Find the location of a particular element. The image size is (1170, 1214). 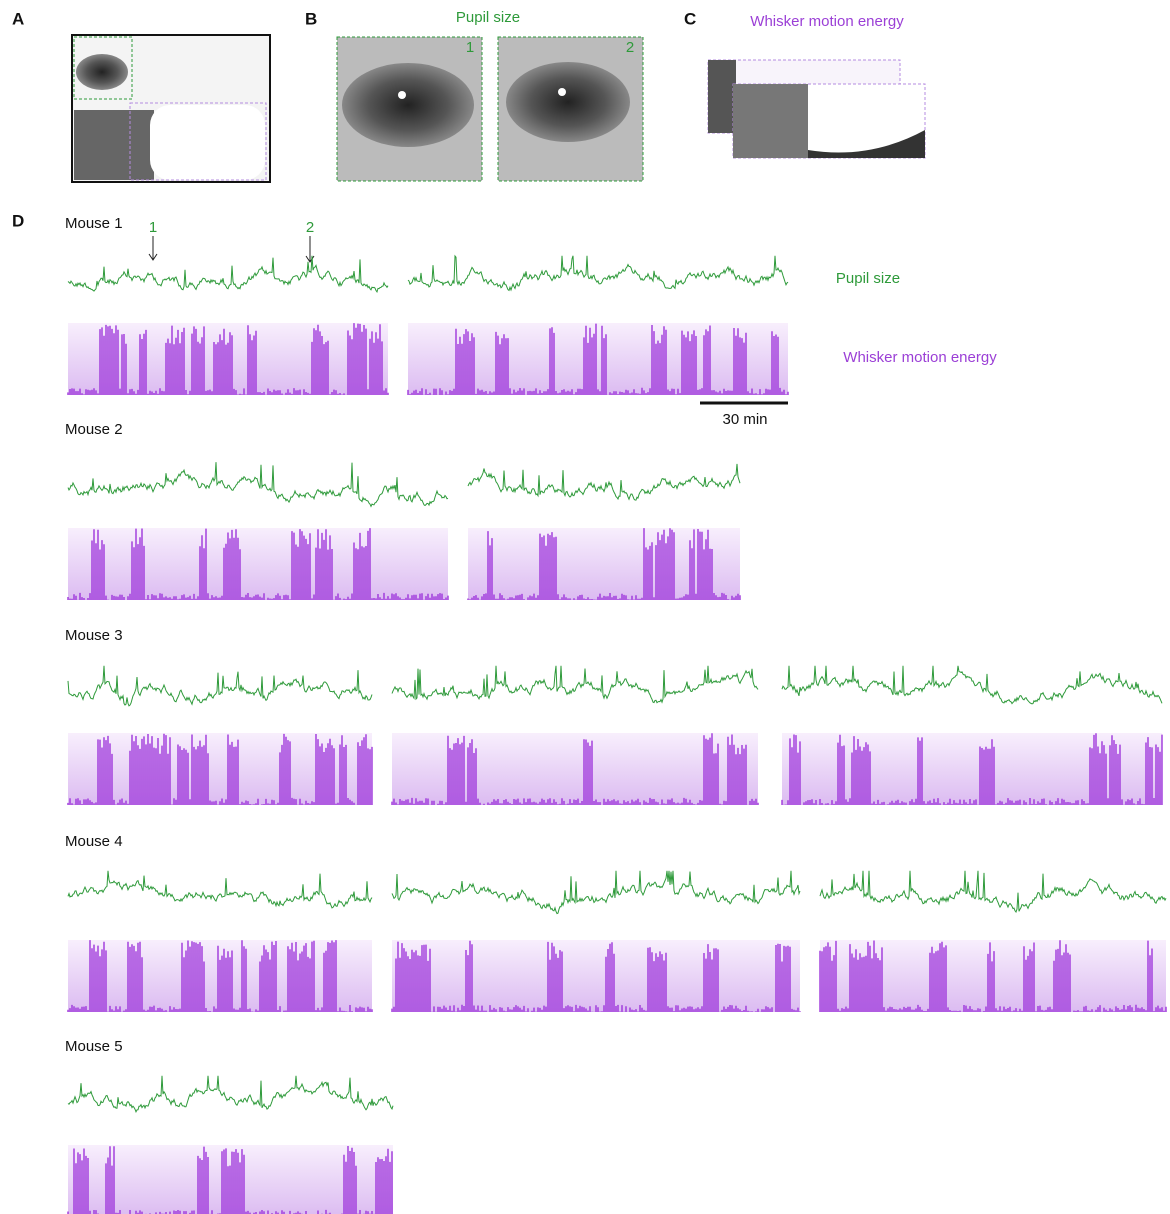

frame-label: 1 is located at coordinates (470, 47).